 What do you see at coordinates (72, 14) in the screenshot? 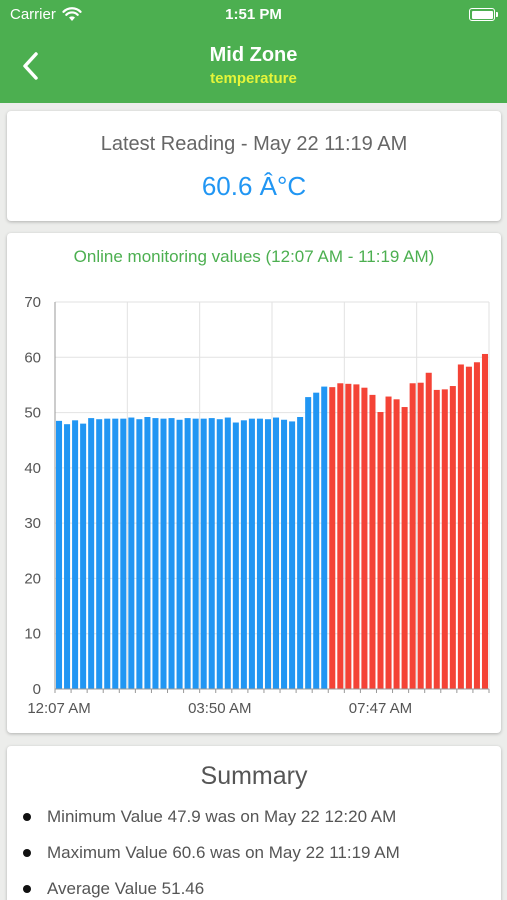
I see `wifi-icon` at bounding box center [72, 14].